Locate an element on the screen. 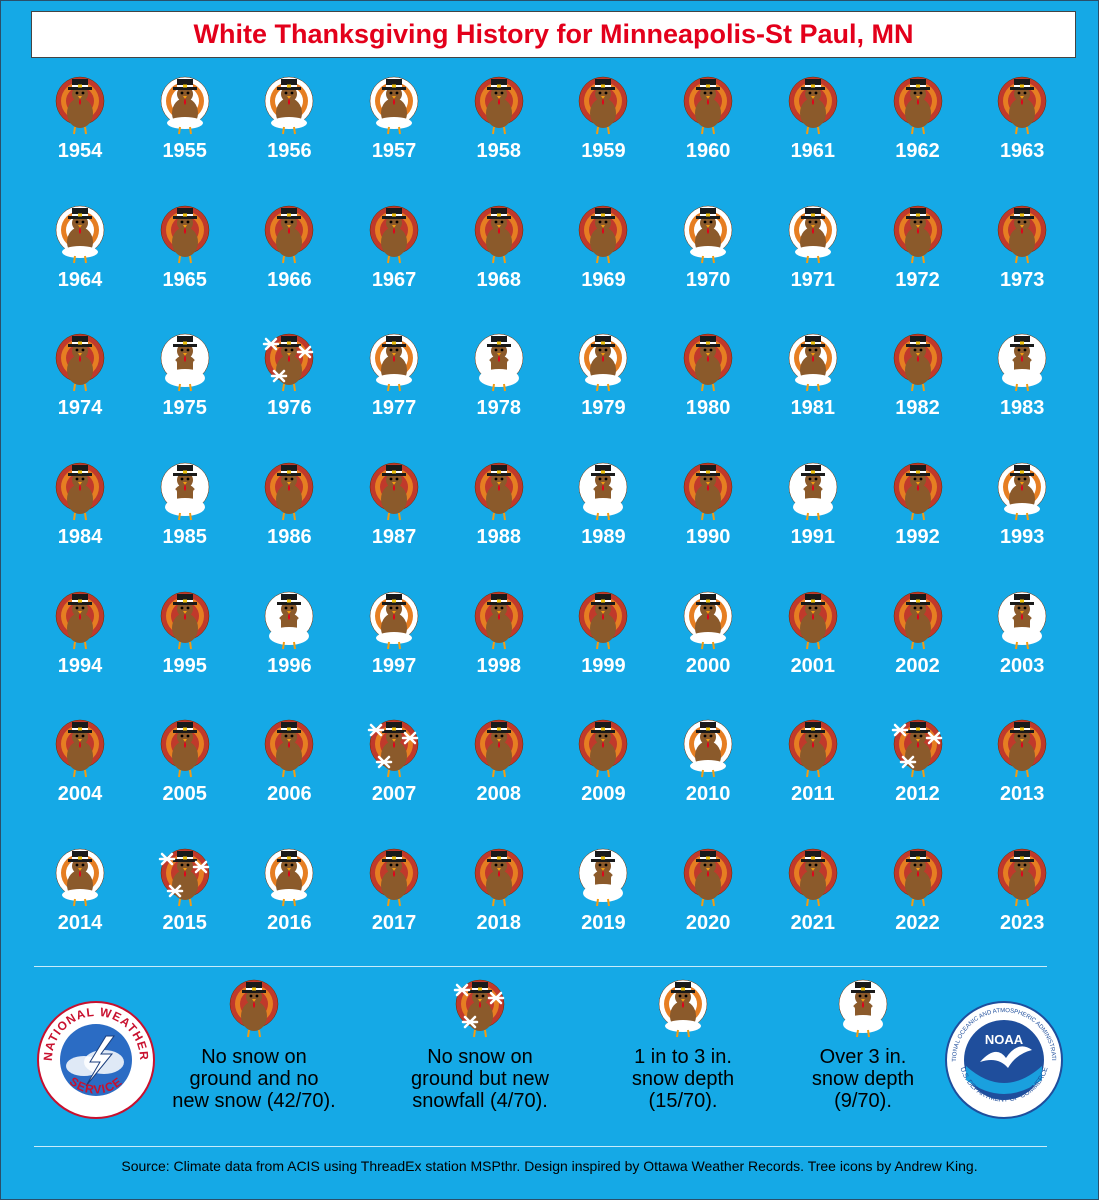 The image size is (1099, 1200). year-cell: 1998 is located at coordinates (499, 651).